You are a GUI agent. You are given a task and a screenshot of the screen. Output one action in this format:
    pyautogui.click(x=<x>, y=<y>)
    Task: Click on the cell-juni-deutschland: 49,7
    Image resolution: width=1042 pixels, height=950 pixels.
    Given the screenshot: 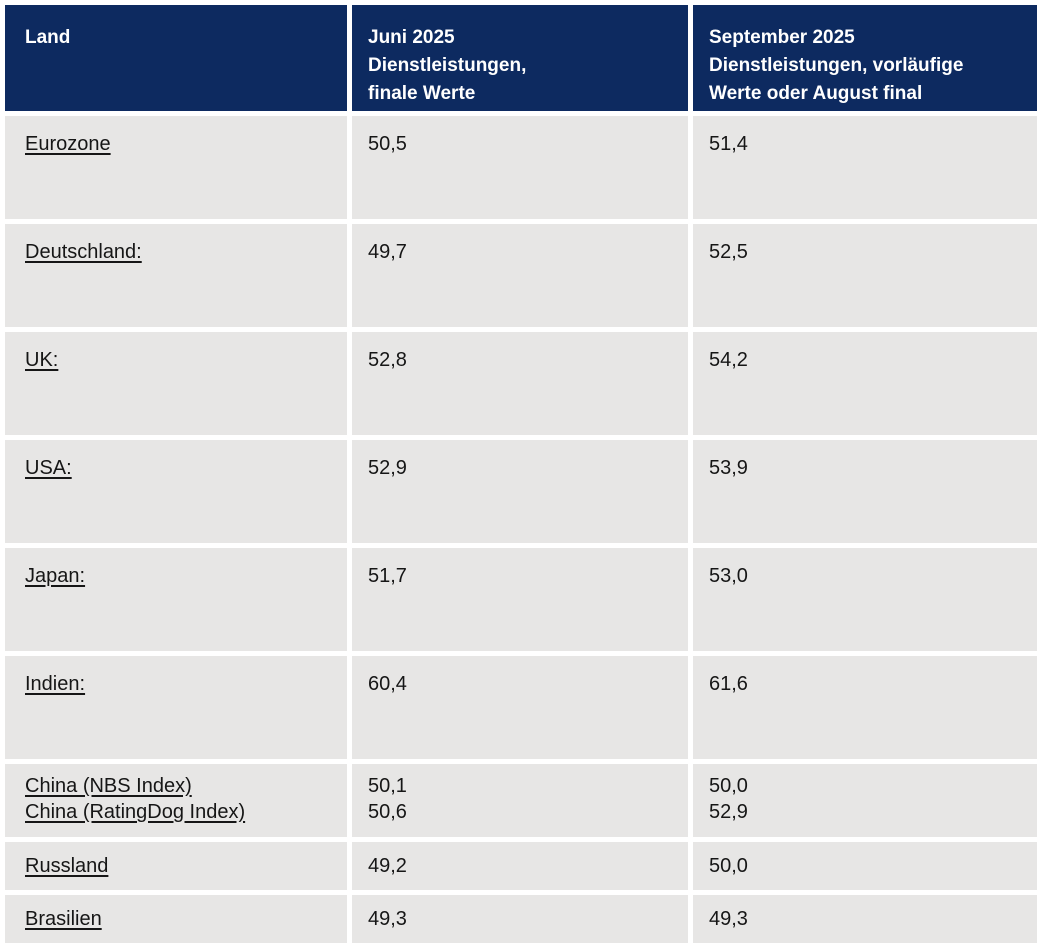 What is the action you would take?
    pyautogui.click(x=520, y=275)
    